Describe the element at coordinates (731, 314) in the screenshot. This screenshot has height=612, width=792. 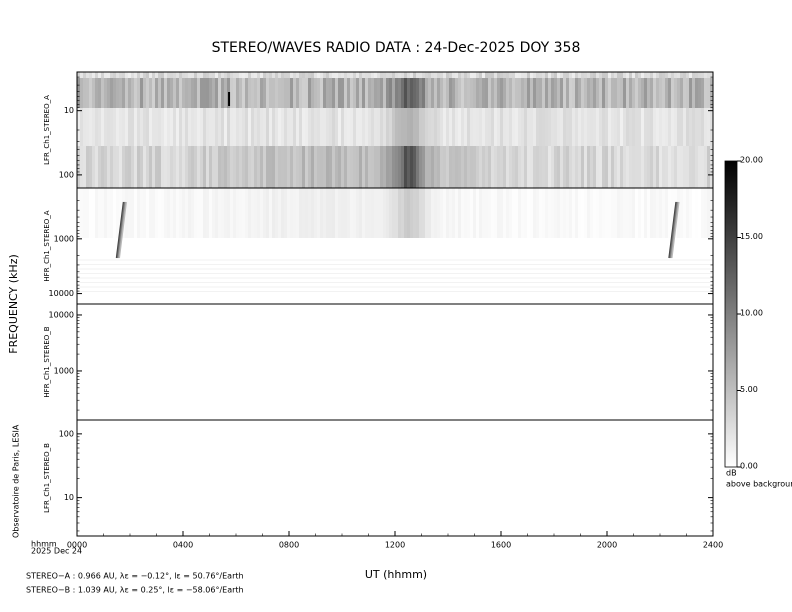
I see `colorbar` at that location.